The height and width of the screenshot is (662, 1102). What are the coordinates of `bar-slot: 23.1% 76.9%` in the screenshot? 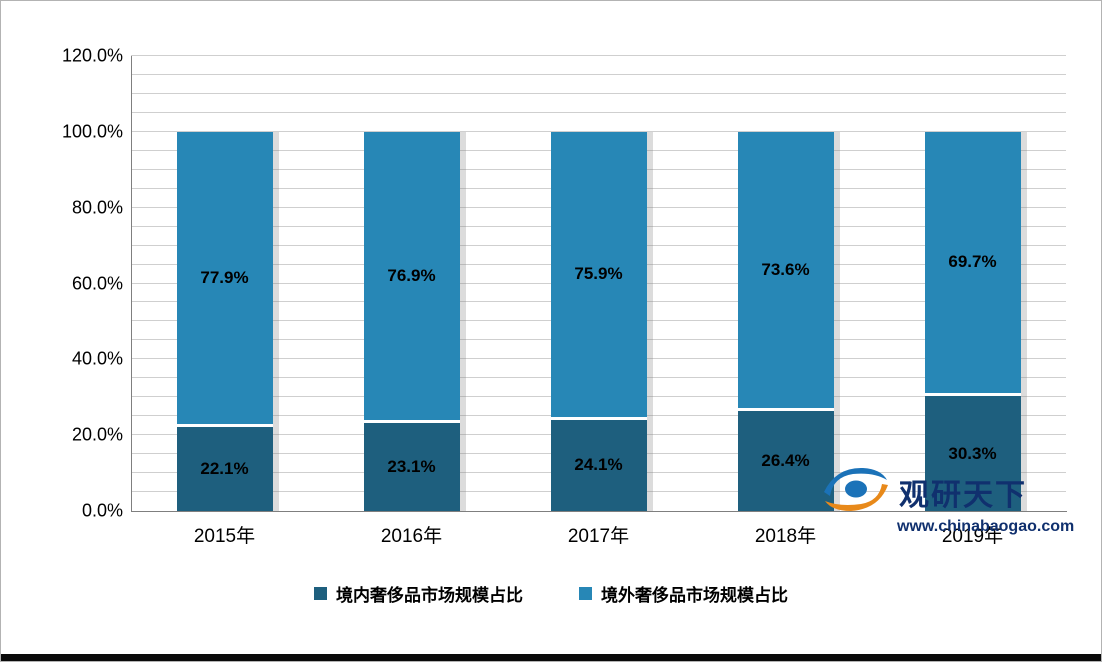 It's located at (411, 283).